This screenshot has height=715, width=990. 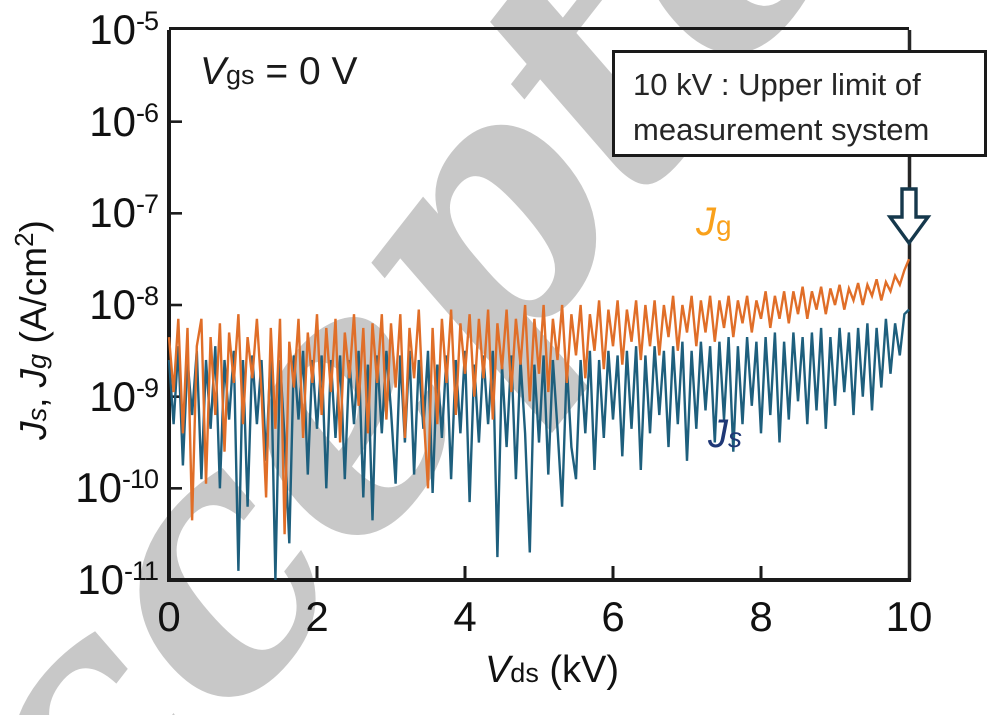 I want to click on x-tick-label: 0, so click(x=169, y=616).